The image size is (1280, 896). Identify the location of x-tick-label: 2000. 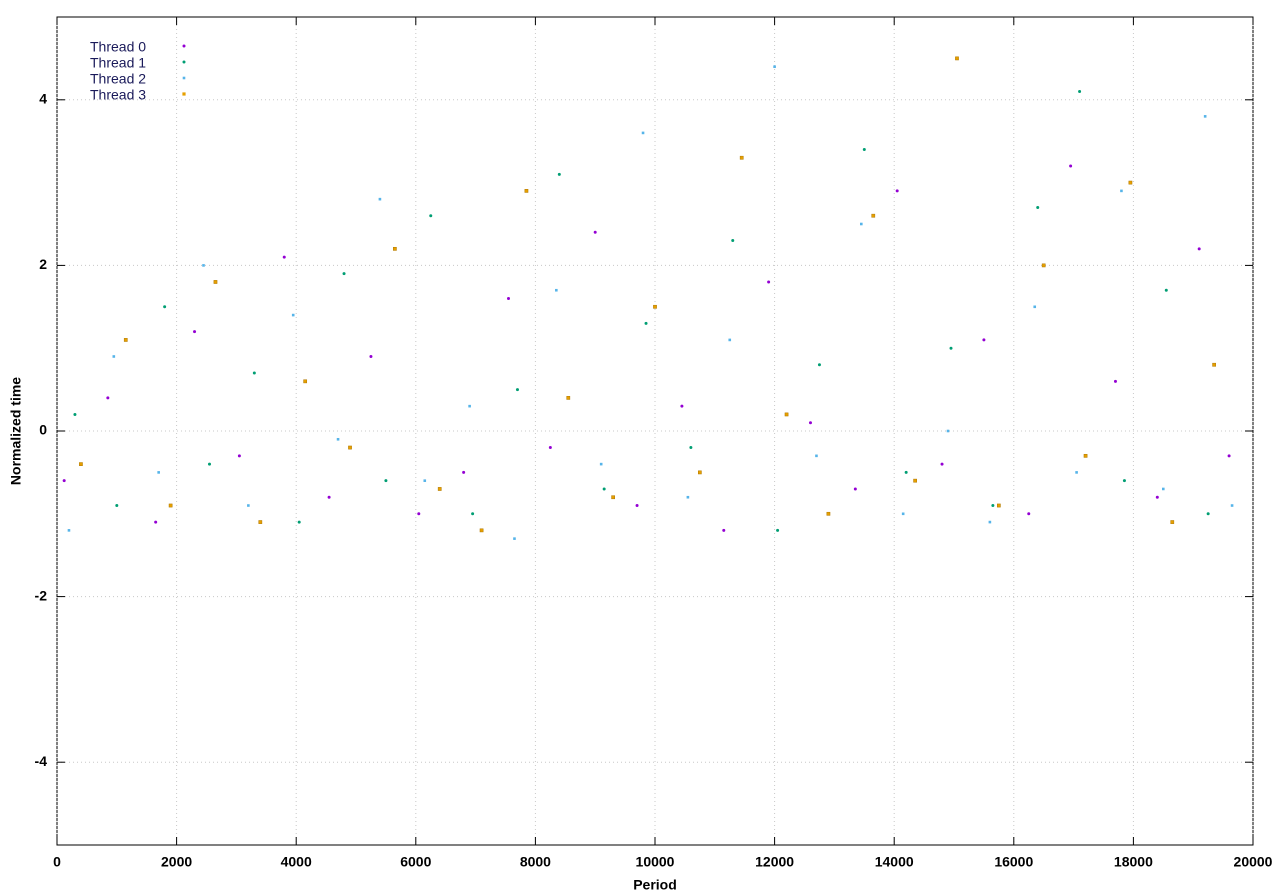
(176, 862).